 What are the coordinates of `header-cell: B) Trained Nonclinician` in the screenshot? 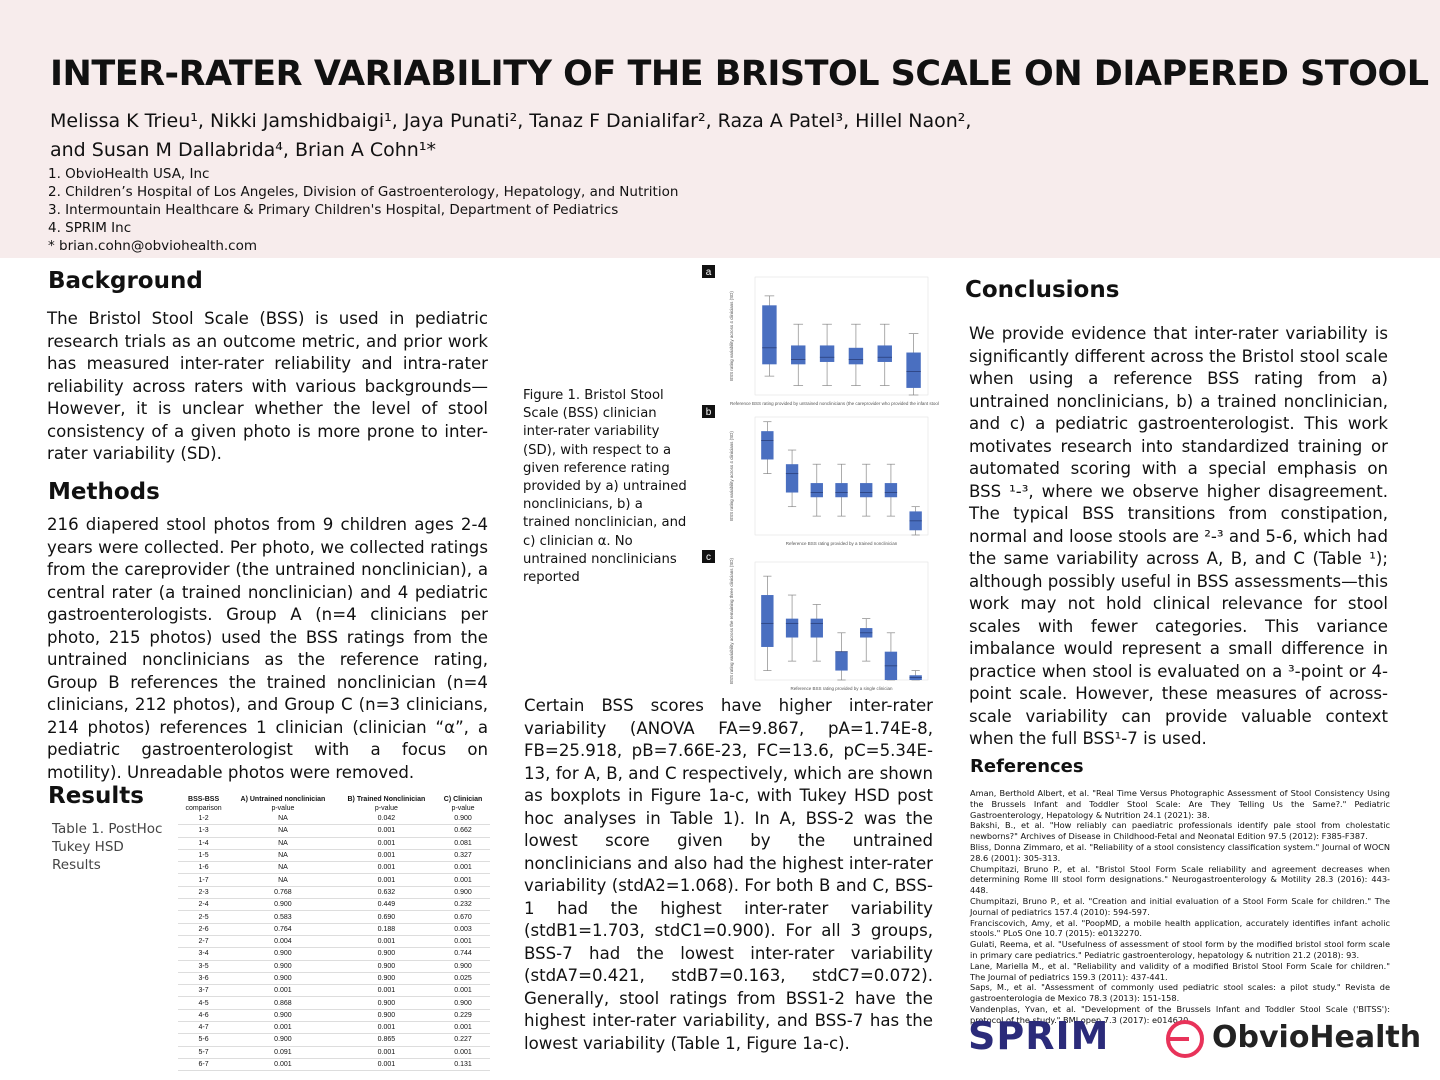 It's located at (386, 799).